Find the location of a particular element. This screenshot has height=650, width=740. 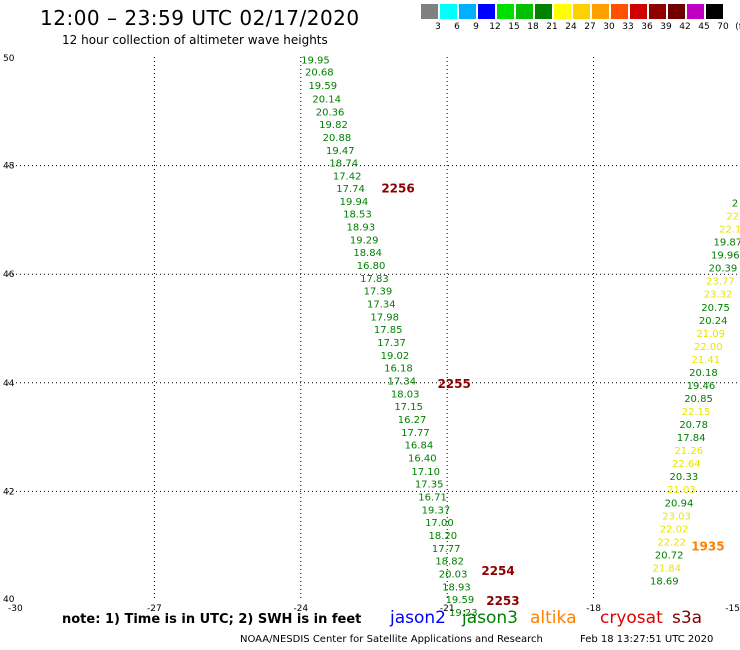

colorbar-label: 12 is located at coordinates (495, 27).